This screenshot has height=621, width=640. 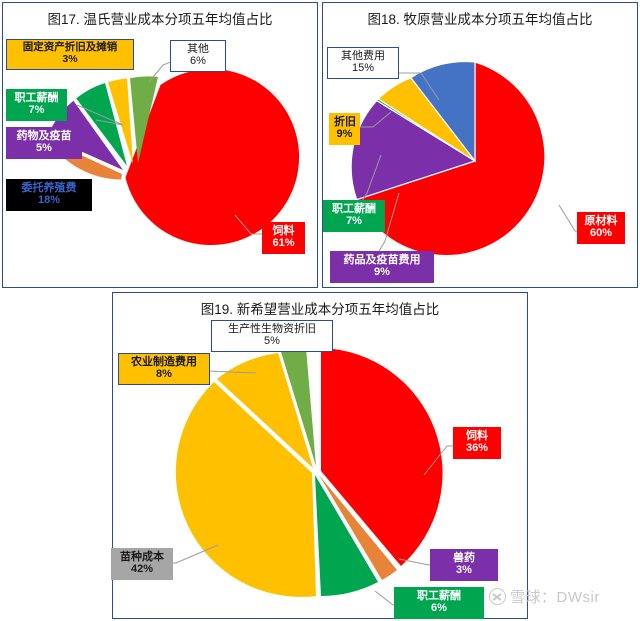 I want to click on pie-slice-veterinary-drug, so click(x=358, y=527).